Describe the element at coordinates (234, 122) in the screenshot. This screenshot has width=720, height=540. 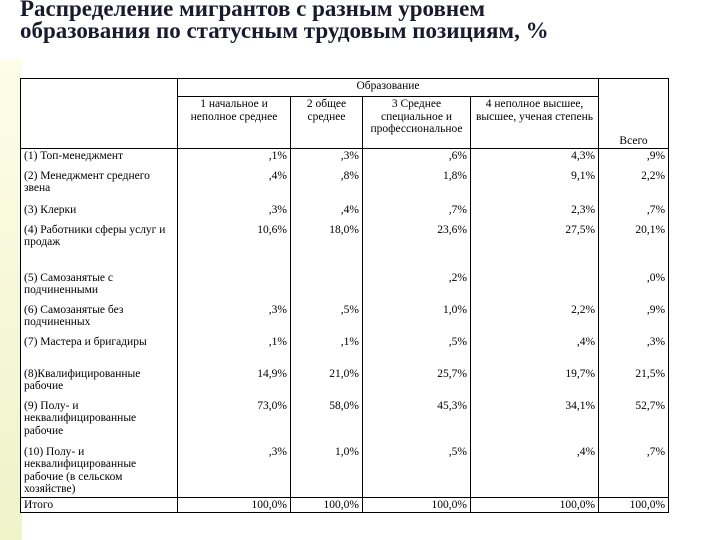
I see `column-header: 1 начальное и неполное среднее` at that location.